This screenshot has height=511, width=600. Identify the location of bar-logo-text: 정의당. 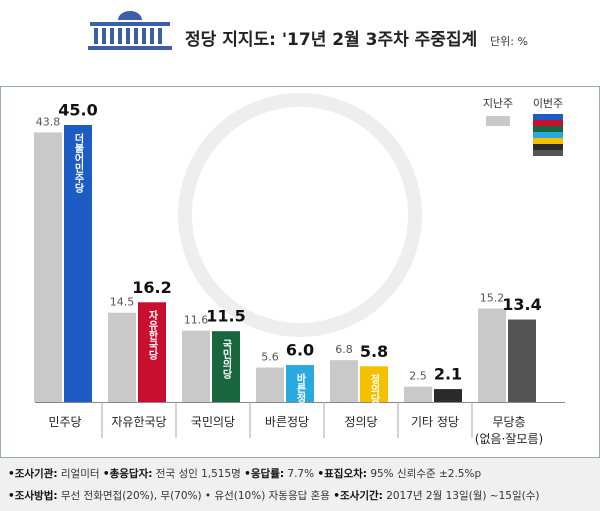
(374, 389).